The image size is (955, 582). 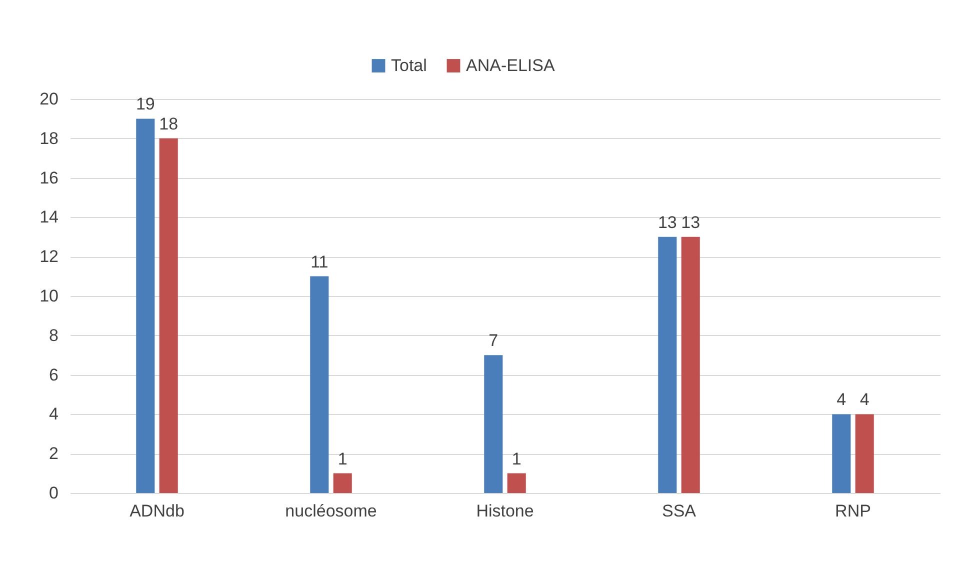 What do you see at coordinates (493, 340) in the screenshot?
I see `data-label: 7` at bounding box center [493, 340].